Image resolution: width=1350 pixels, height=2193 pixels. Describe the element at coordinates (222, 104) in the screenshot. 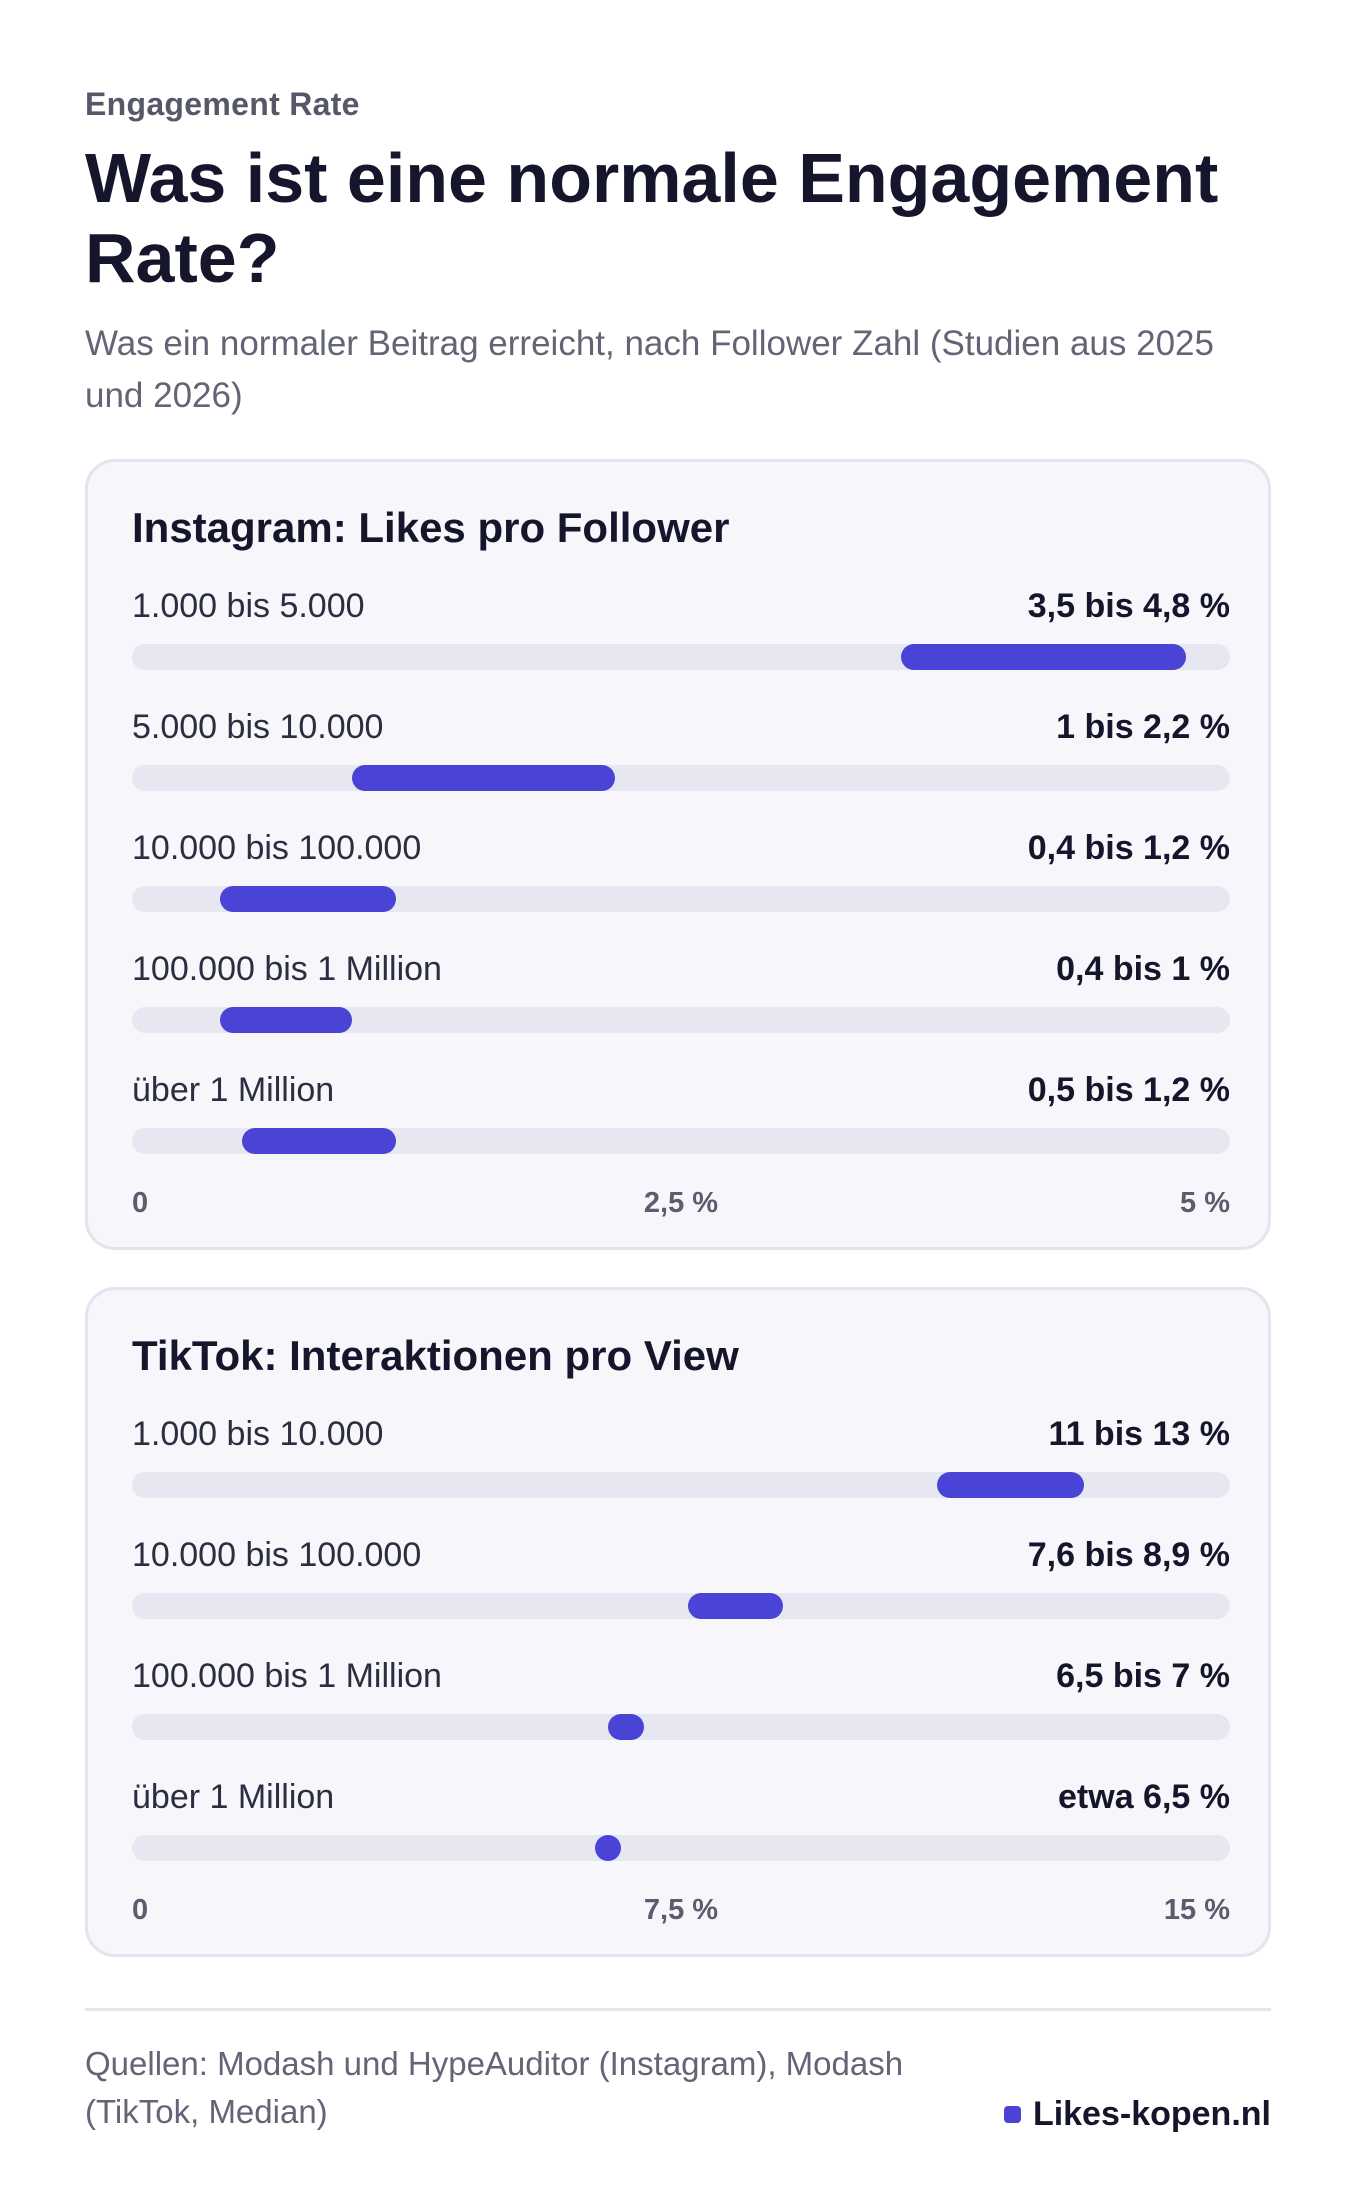

I see `eyebrow: Engagement Rate` at that location.